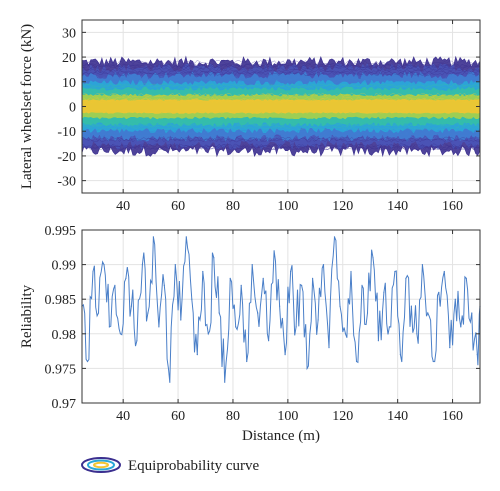 This screenshot has width=500, height=491. What do you see at coordinates (66, 157) in the screenshot?
I see `y-tick-label: -20` at bounding box center [66, 157].